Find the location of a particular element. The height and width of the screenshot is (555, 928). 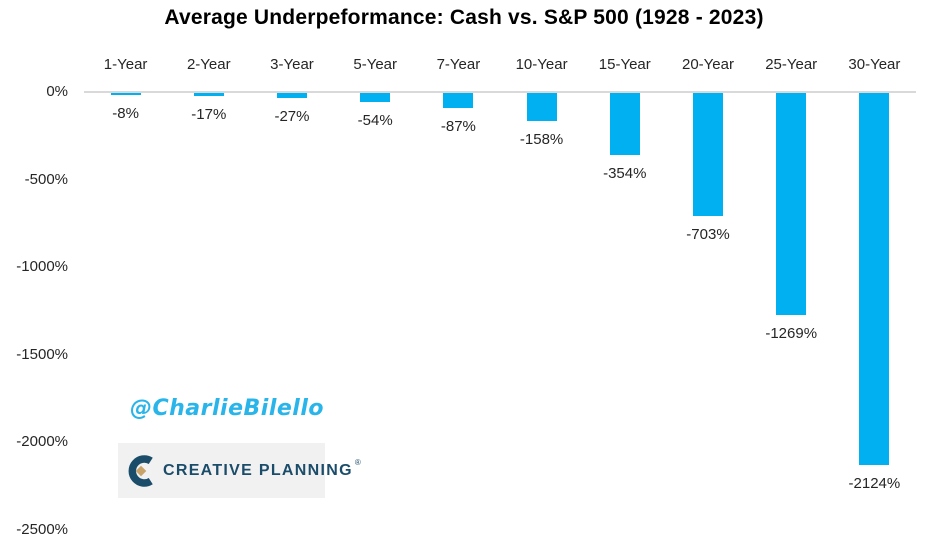

value-label: -17% is located at coordinates (209, 114).